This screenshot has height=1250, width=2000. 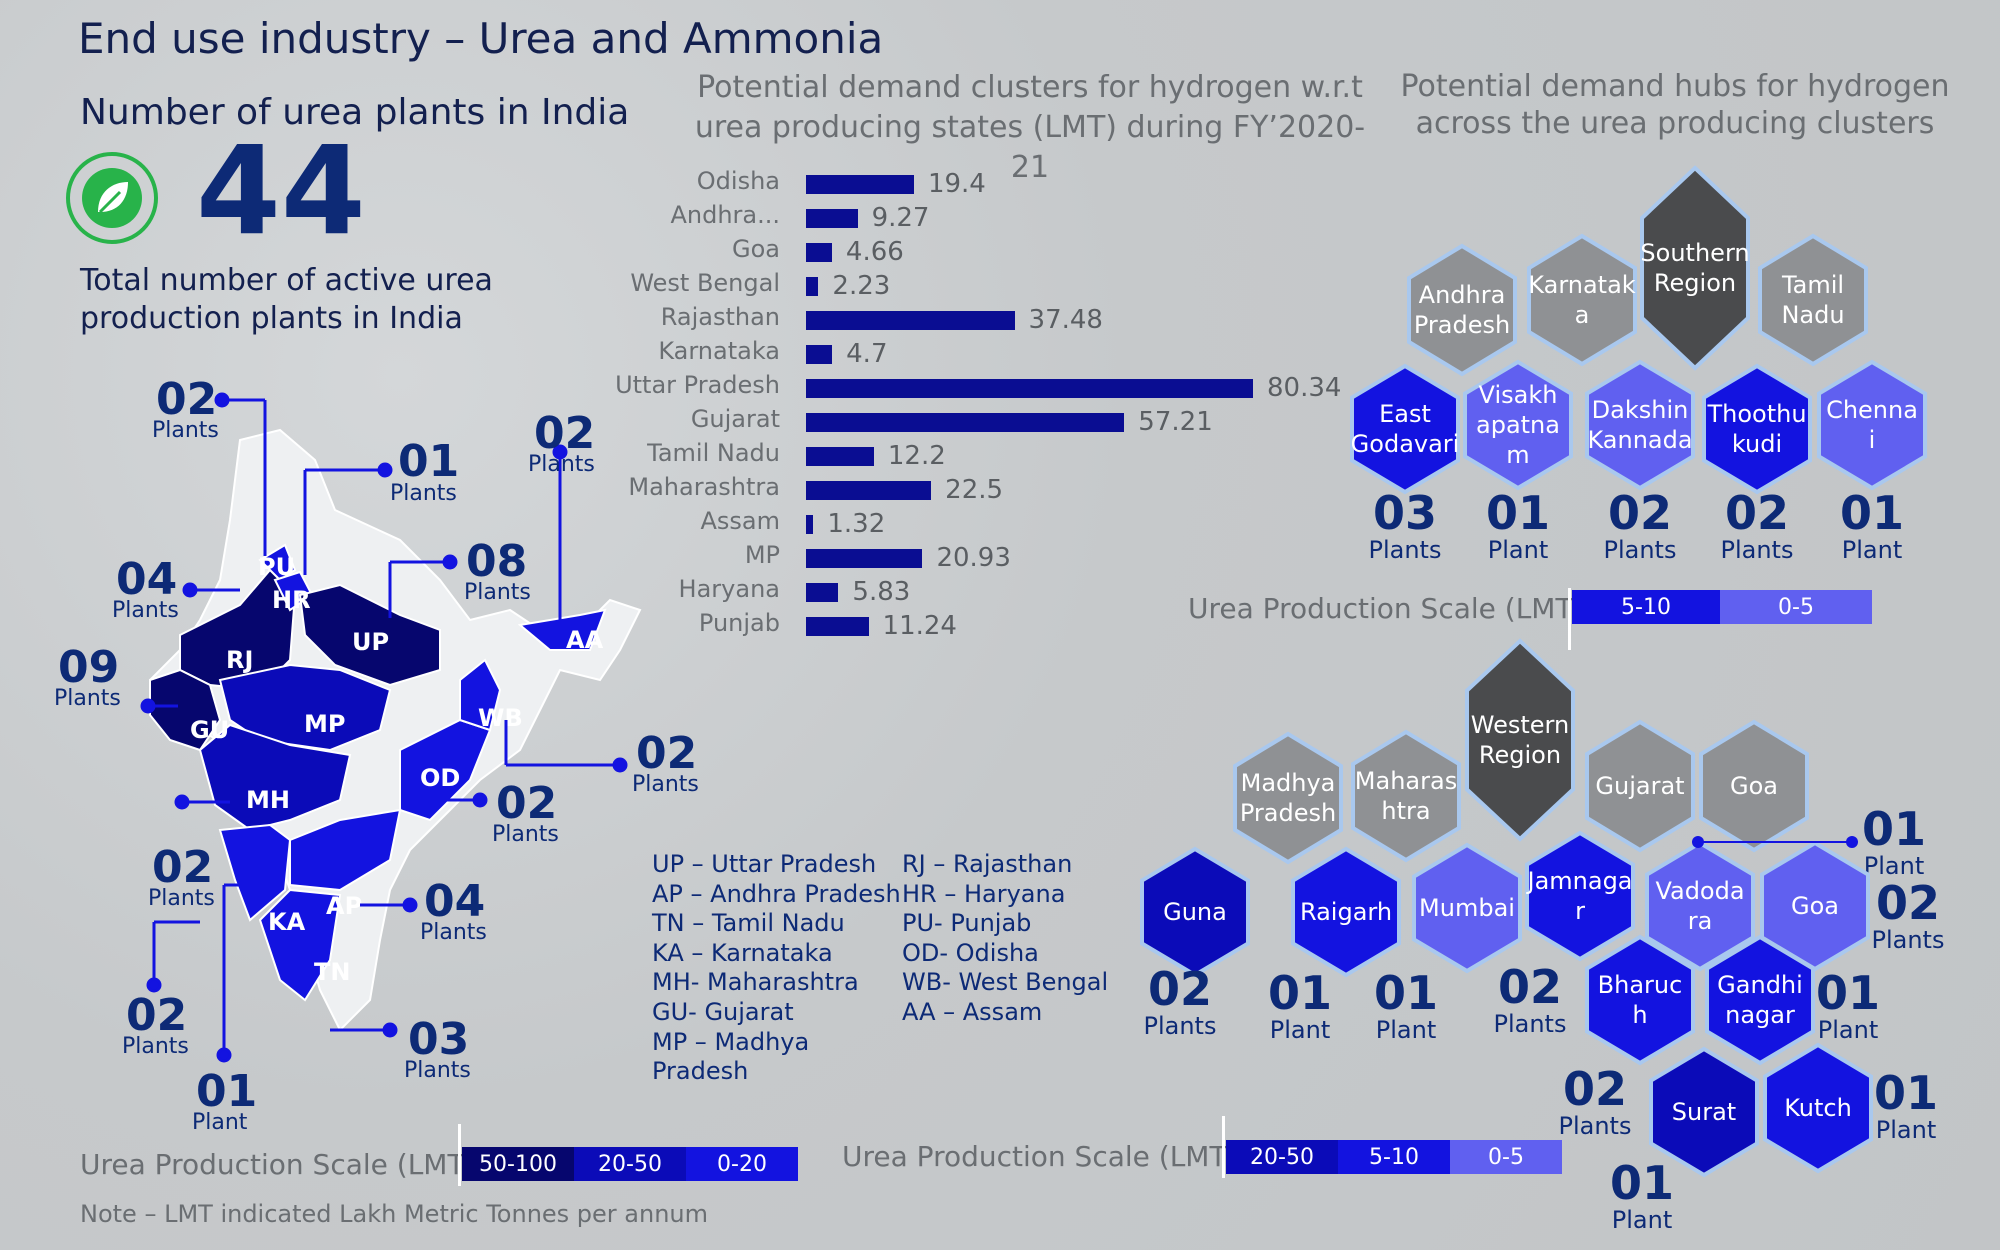 I want to click on western-hub-label: Surat, so click(x=1704, y=1112).